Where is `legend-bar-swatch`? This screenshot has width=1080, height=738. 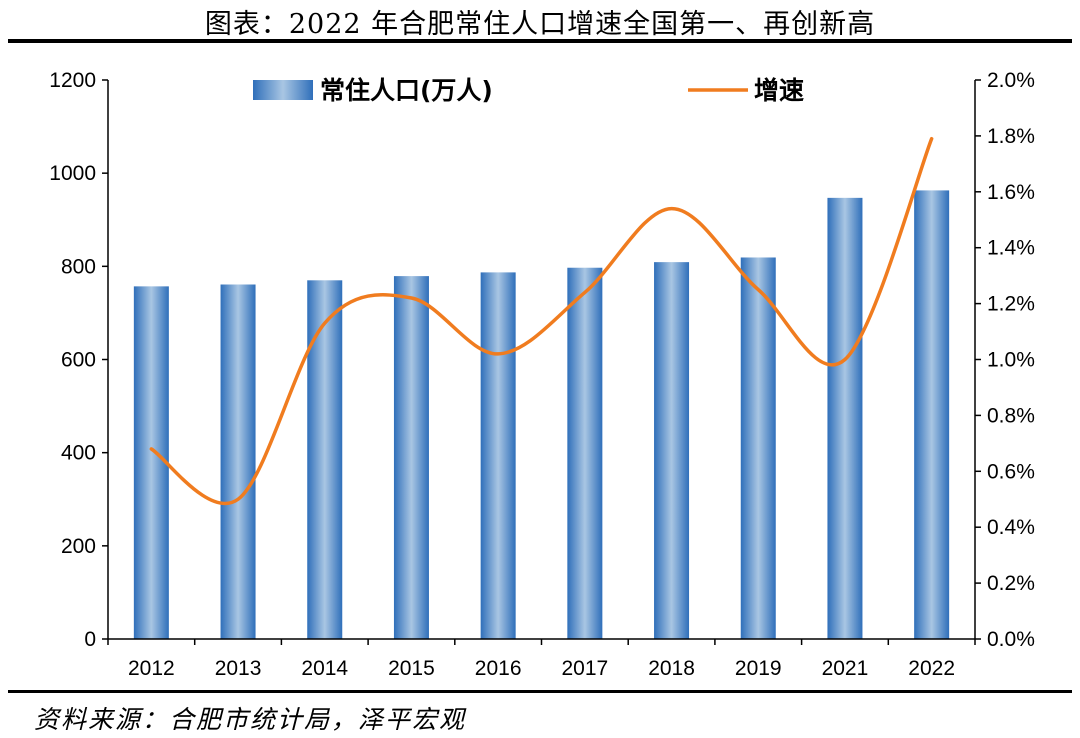
legend-bar-swatch is located at coordinates (283, 90).